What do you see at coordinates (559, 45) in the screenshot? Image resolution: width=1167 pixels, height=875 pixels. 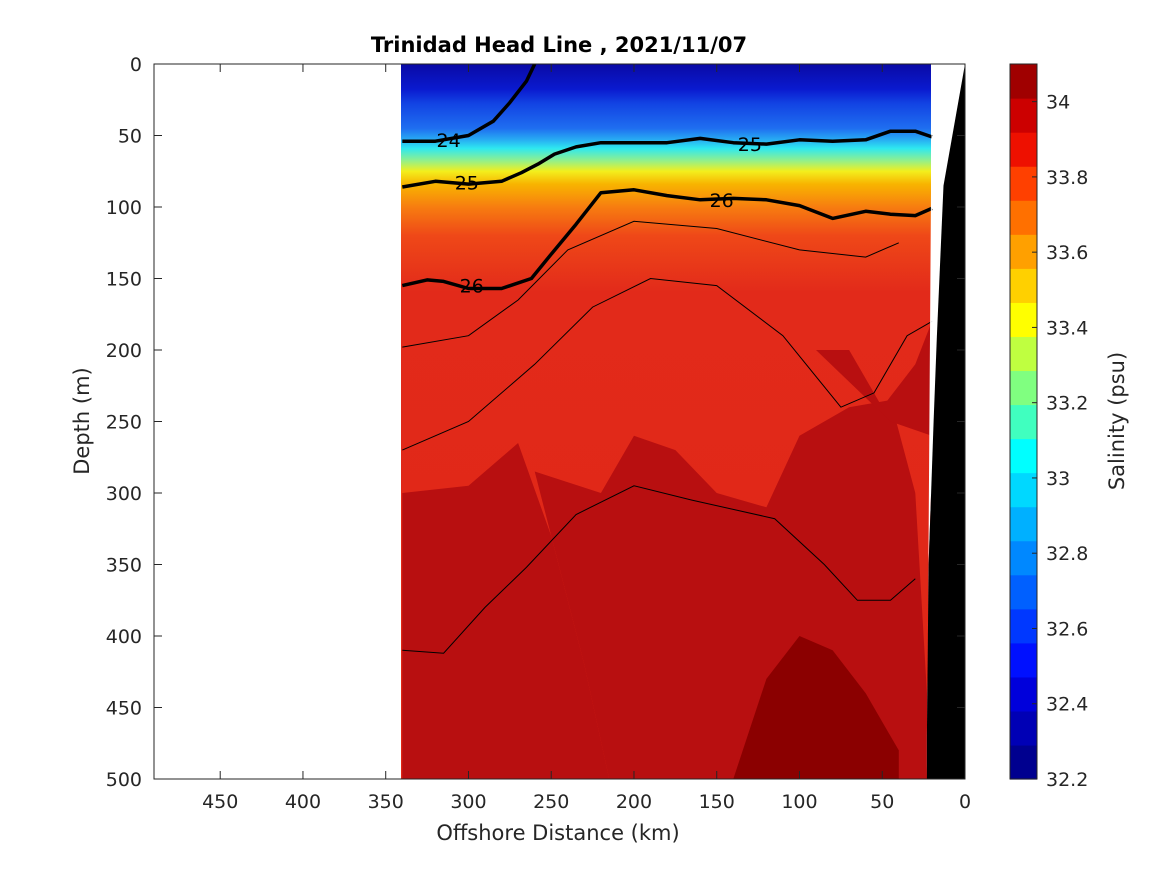 I see `chart-title: Trinidad Head Line , 2021/11/07` at bounding box center [559, 45].